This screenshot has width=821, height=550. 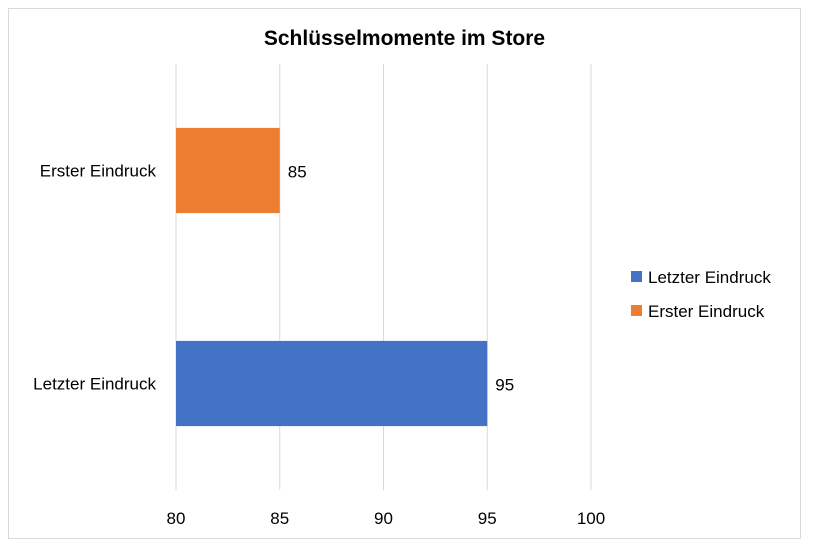 I want to click on x-tick-label: 100, so click(x=591, y=518).